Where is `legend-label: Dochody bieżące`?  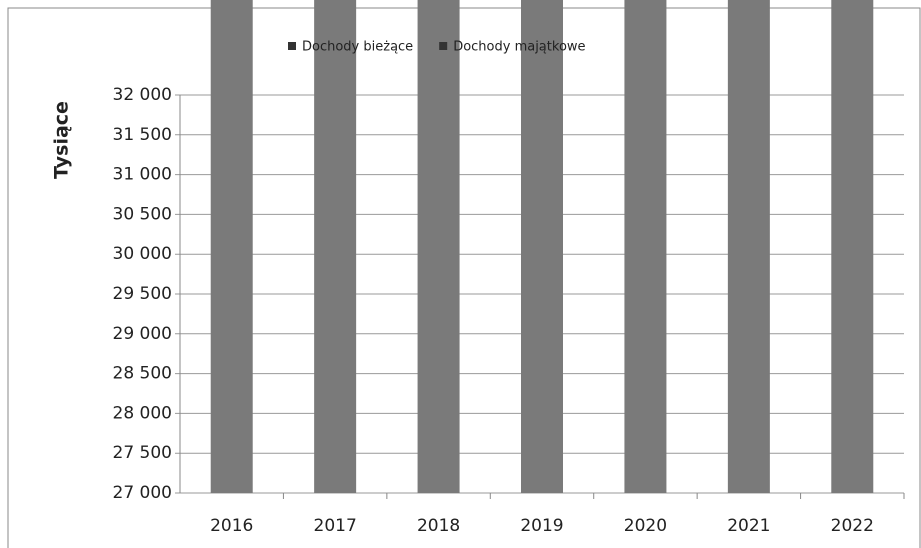 legend-label: Dochody bieżące is located at coordinates (357, 47).